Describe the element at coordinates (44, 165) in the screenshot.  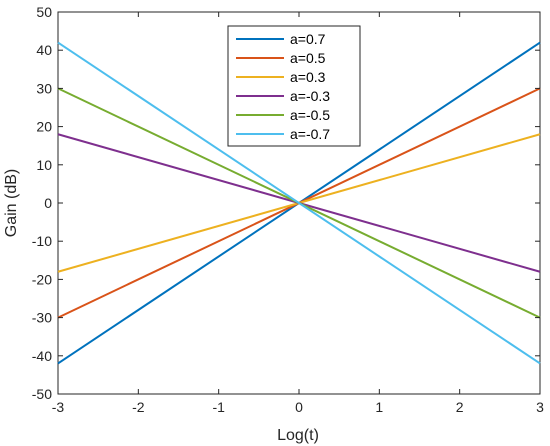
I see `y-tick-label: 10` at that location.